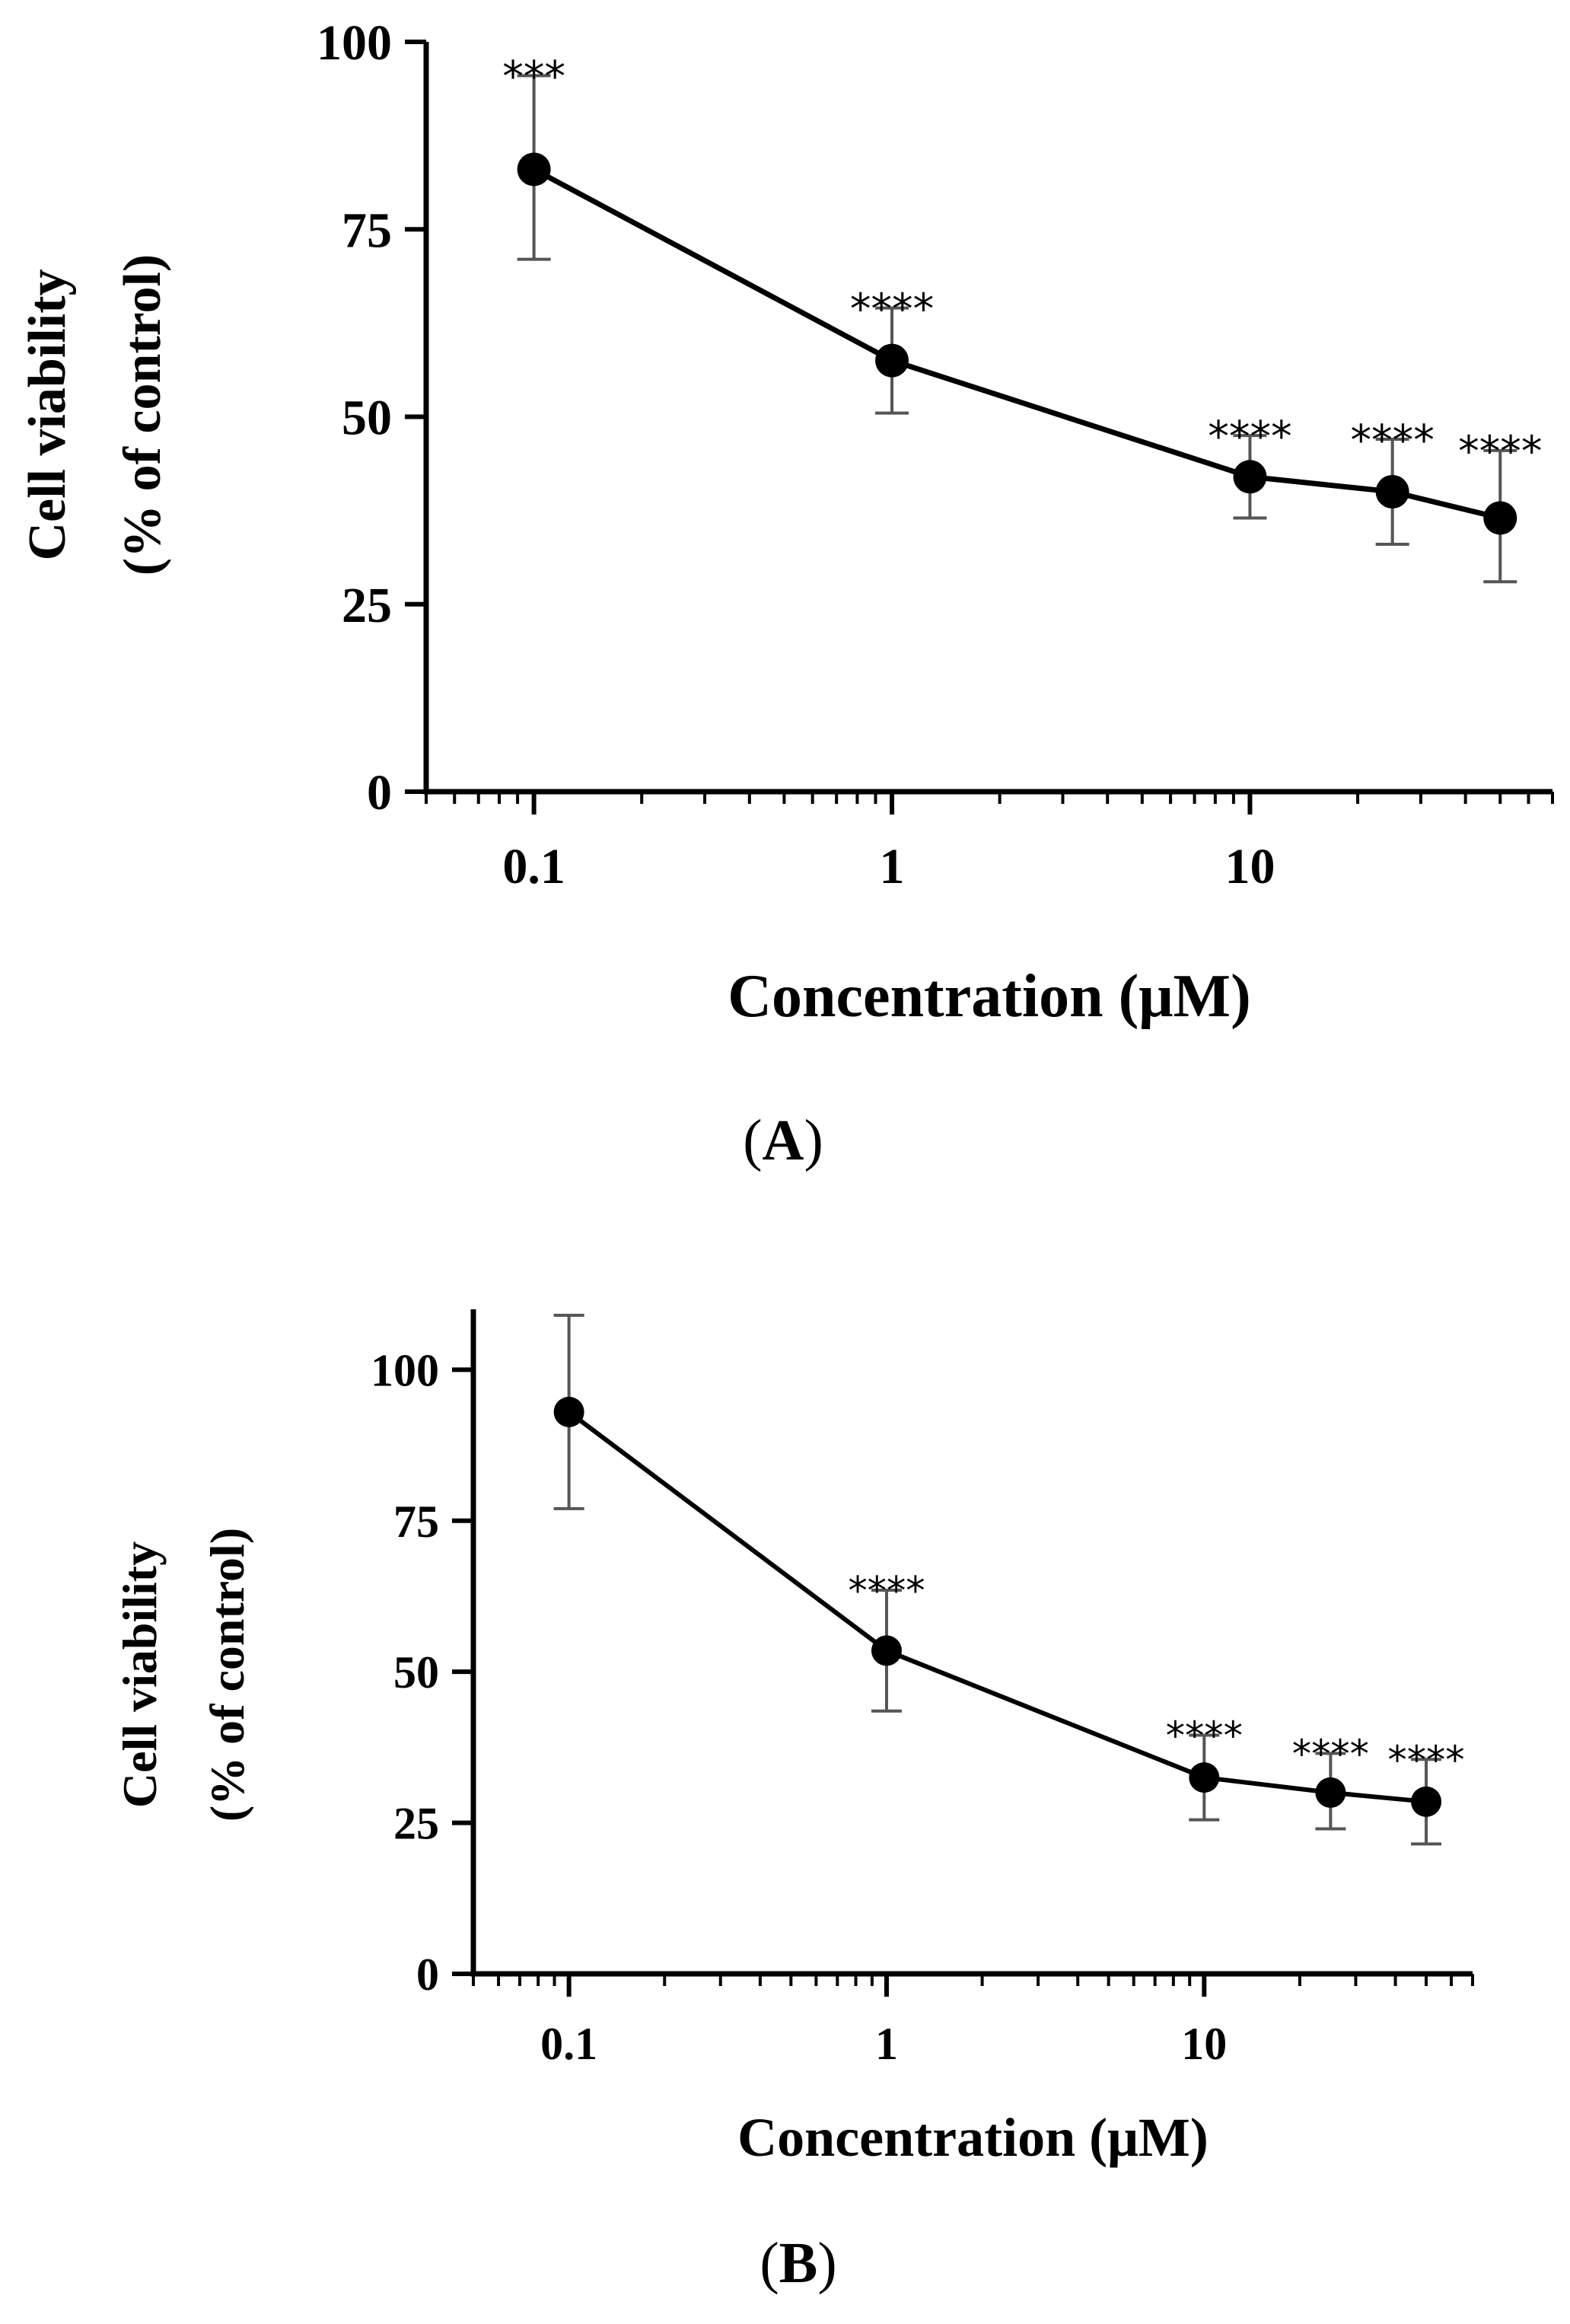 Image resolution: width=1570 pixels, height=2324 pixels. Describe the element at coordinates (798, 2263) in the screenshot. I see `panel-label-b: (B)` at that location.